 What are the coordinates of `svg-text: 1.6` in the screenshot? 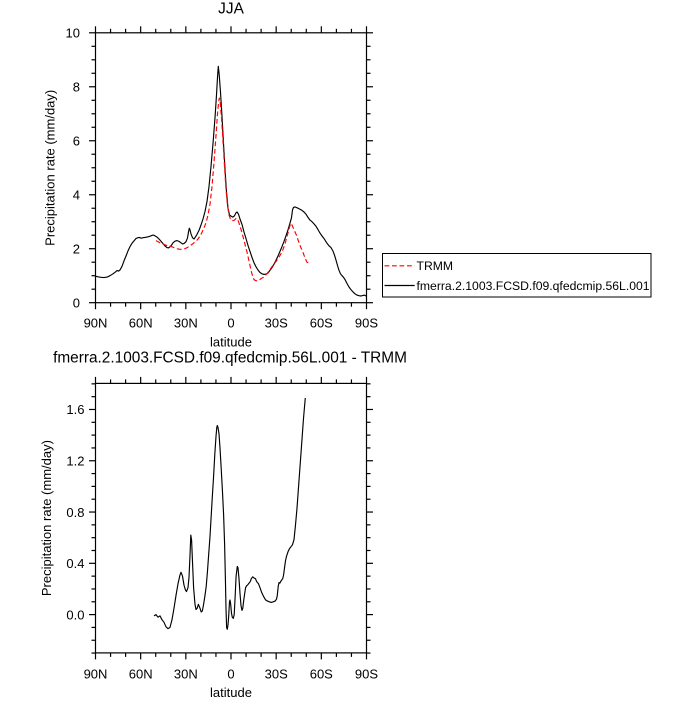 It's located at (75, 409).